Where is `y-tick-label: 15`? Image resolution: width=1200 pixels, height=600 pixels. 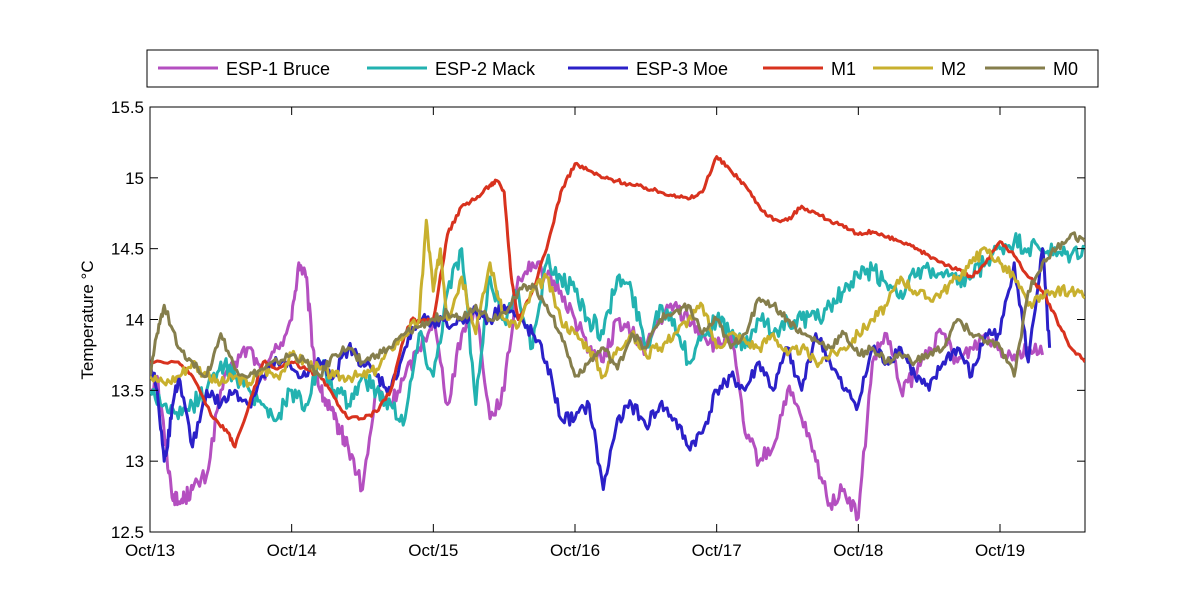
y-tick-label: 15 is located at coordinates (134, 178).